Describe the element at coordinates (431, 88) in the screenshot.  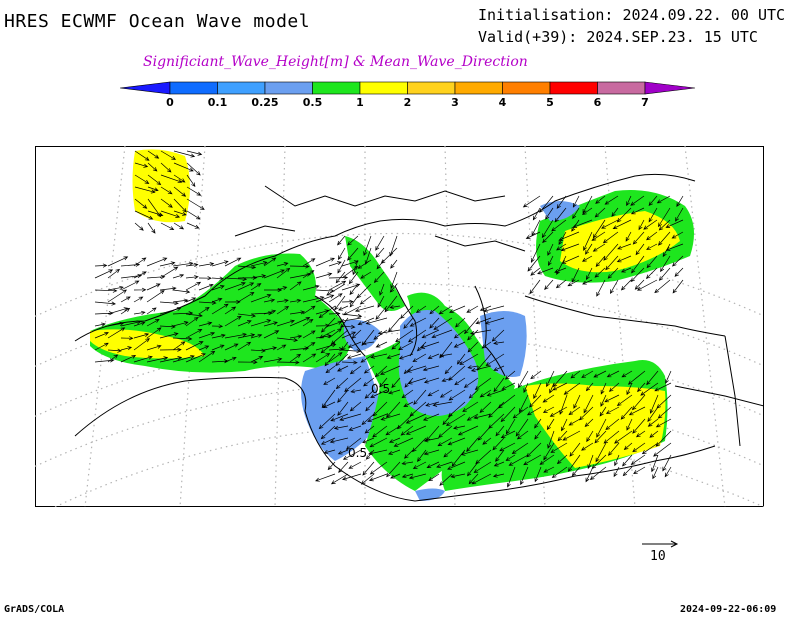
I see `colorbar-swatch` at that location.